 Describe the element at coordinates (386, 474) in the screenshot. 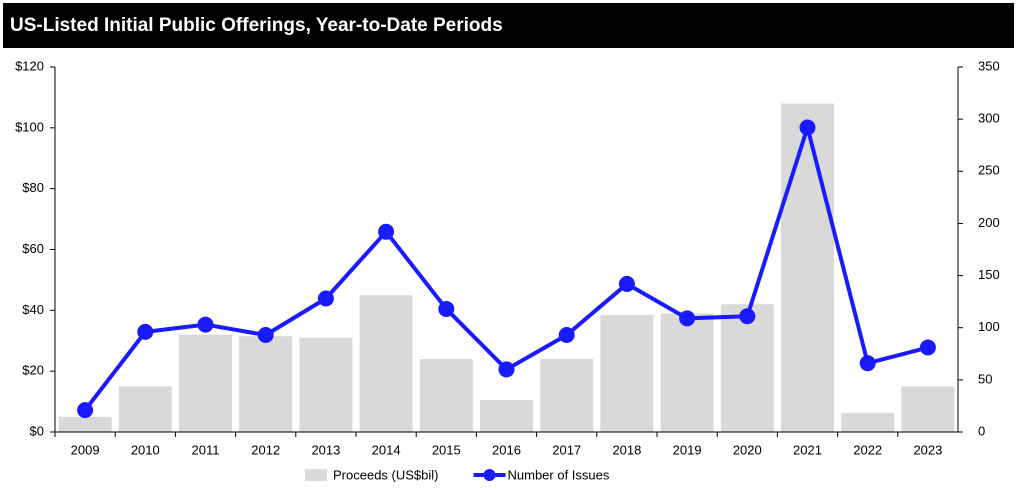

I see `legend-label: Proceeds (US$bil)` at that location.